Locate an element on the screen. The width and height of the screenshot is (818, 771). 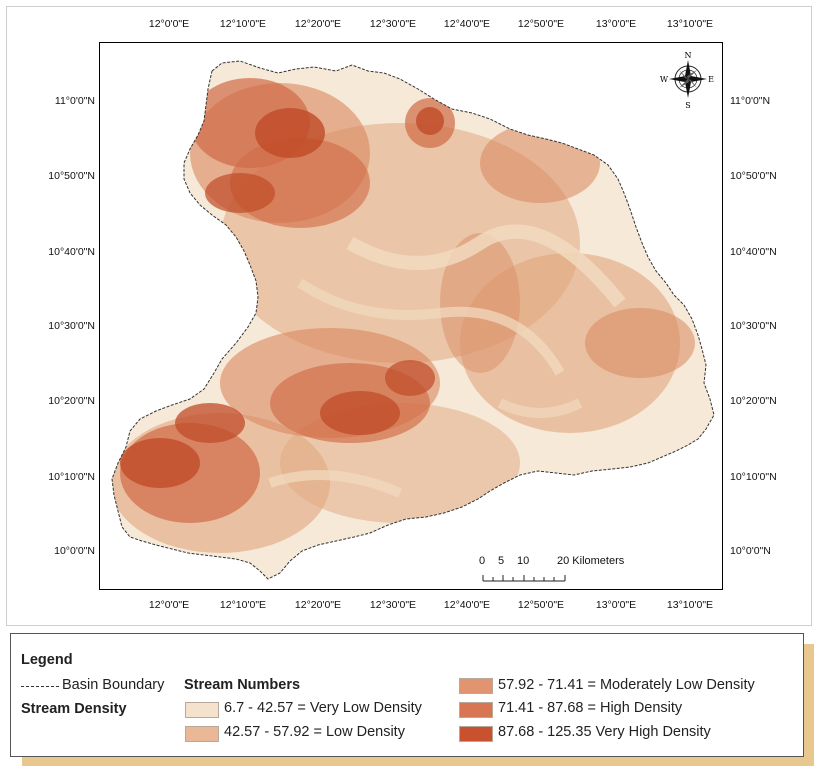
left-tick-label: 10°0'0"N is located at coordinates (74, 551).